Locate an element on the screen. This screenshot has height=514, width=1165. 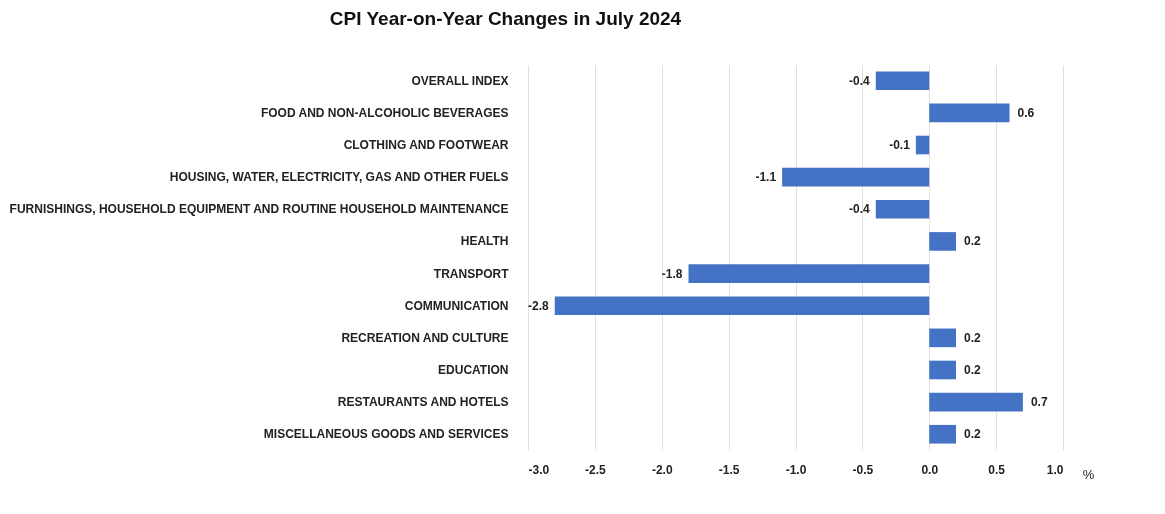
y-tick-label: OVERALL INDEX is located at coordinates (460, 80).